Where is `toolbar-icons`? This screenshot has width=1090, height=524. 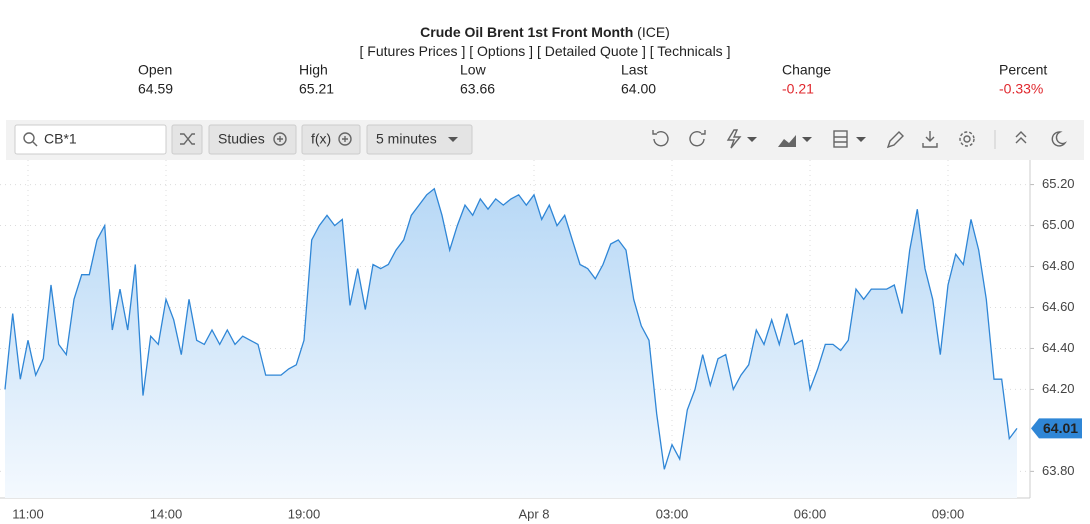 toolbar-icons is located at coordinates (860, 139).